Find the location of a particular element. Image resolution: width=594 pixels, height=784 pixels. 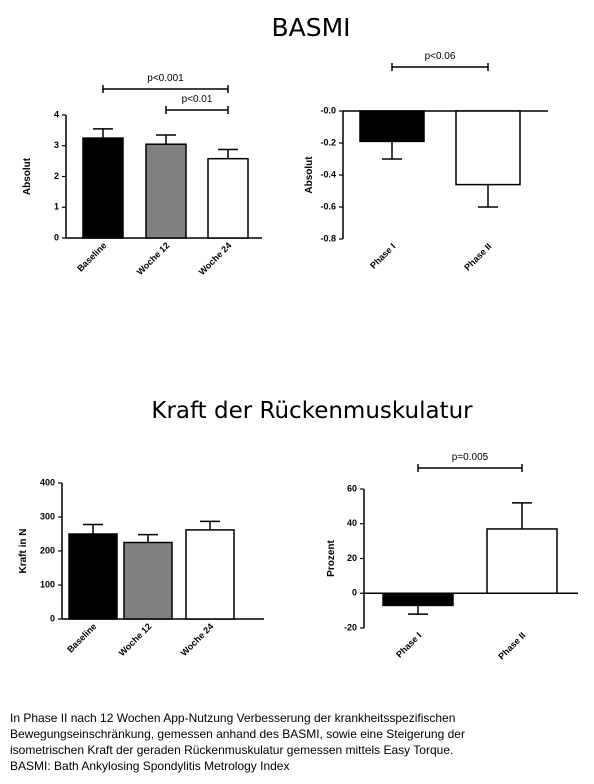

y-tick-label: -0.8 is located at coordinates (328, 238).